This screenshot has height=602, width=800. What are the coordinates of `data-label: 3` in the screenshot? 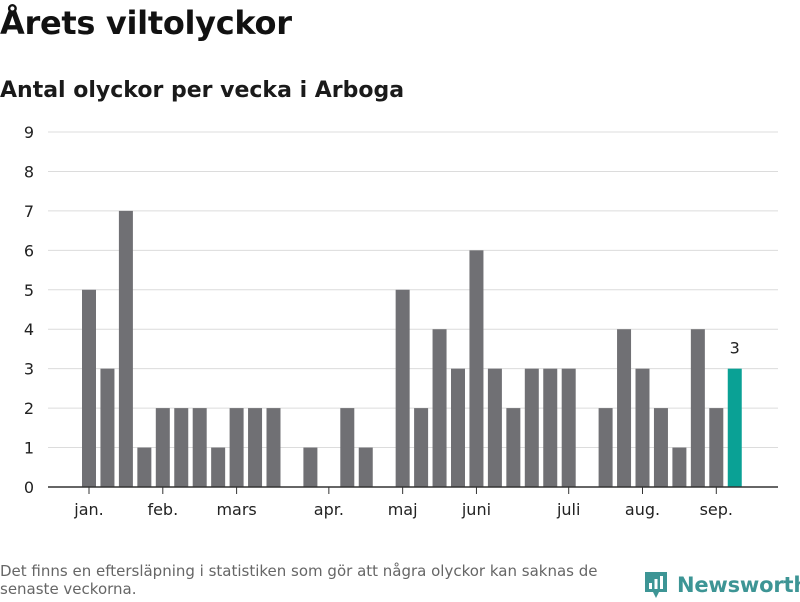 It's located at (735, 348).